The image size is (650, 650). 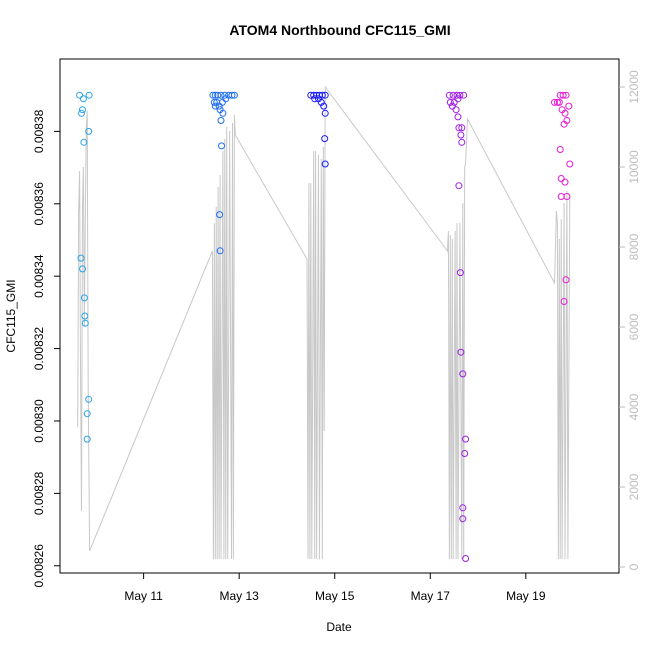 I want to click on y-tick-label: 0.00836, so click(x=39, y=204).